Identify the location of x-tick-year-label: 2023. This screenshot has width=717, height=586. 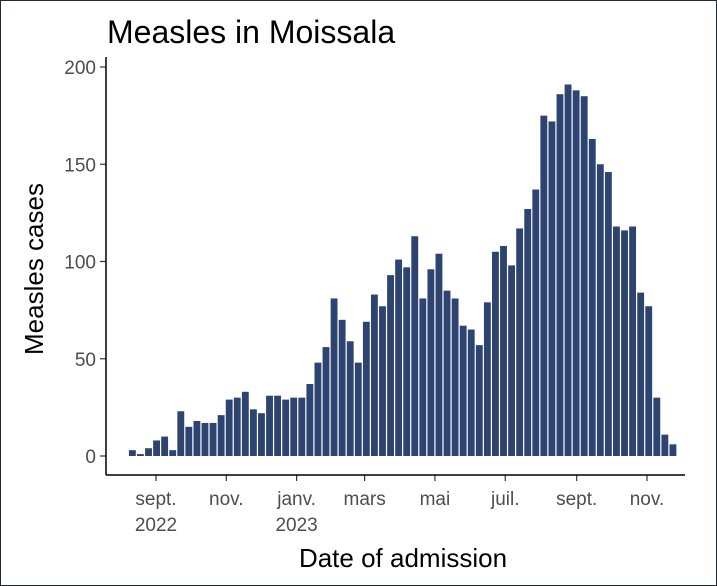
(296, 525).